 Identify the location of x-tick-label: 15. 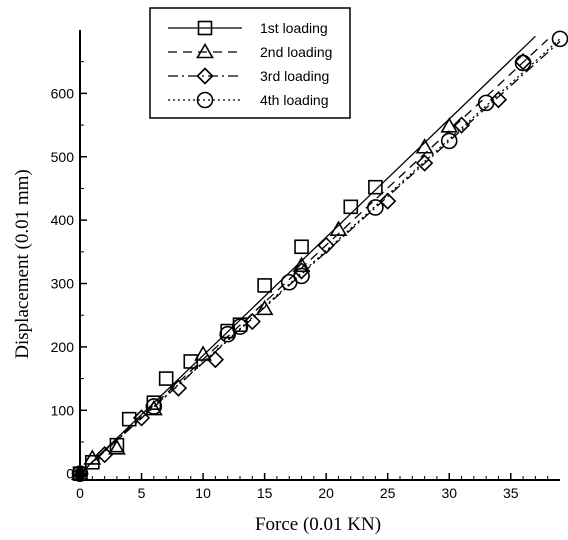
(265, 493).